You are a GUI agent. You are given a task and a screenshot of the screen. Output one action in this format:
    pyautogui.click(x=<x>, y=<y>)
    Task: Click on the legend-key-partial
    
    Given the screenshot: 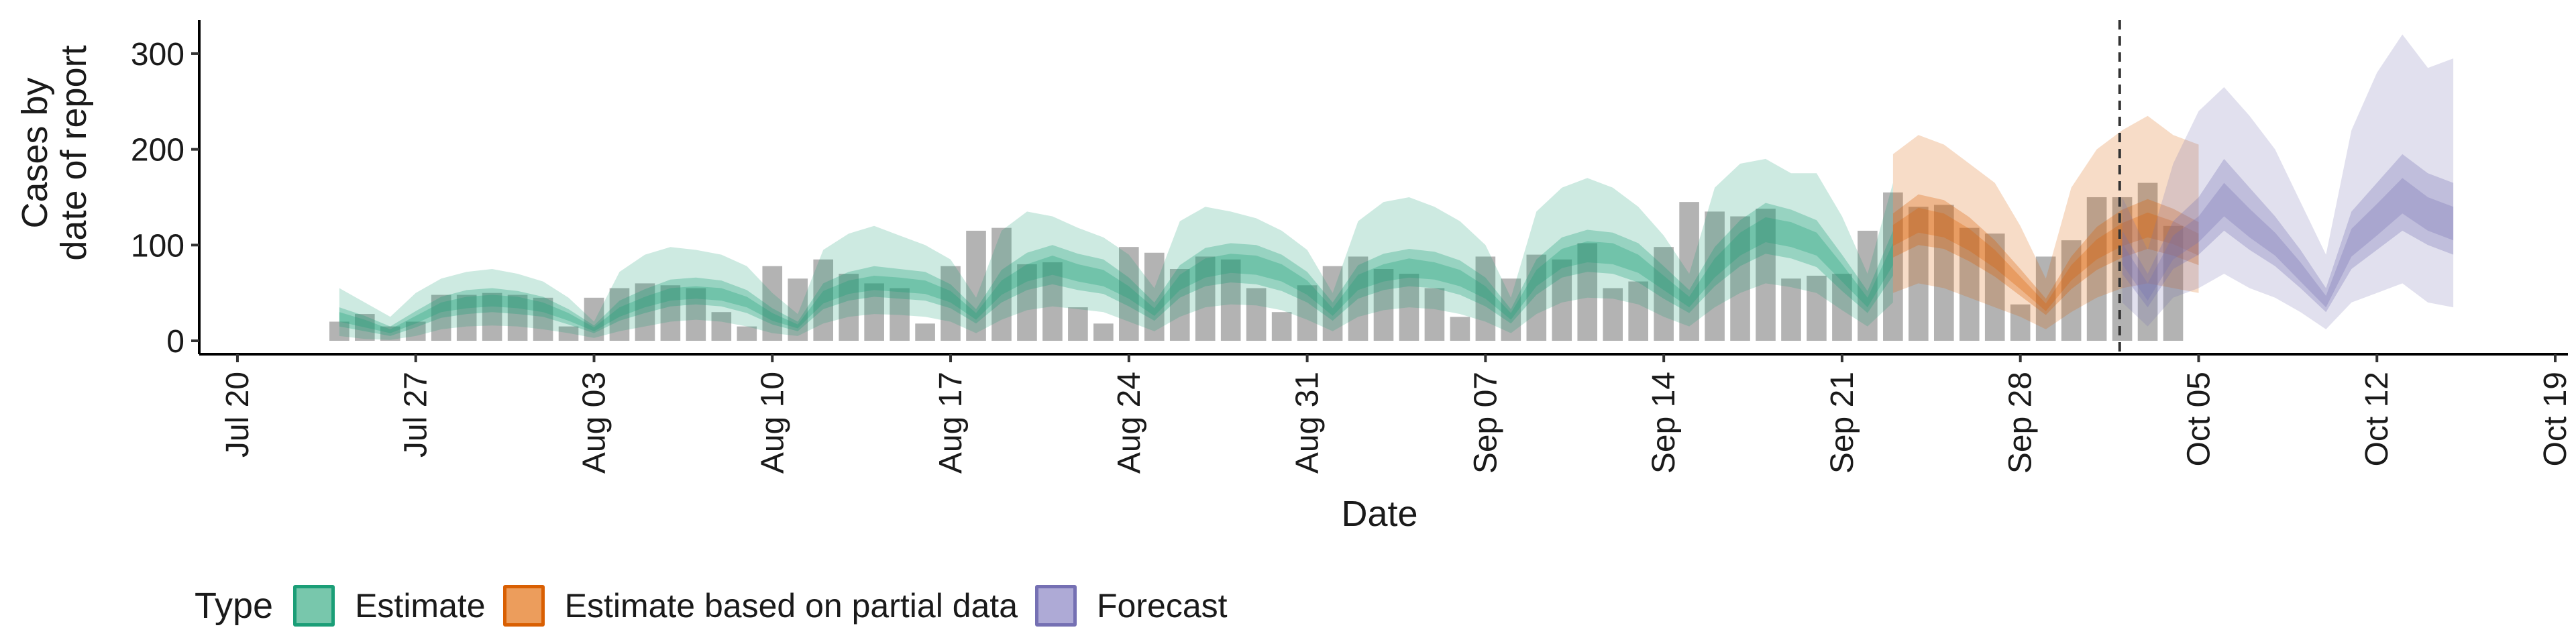 What is the action you would take?
    pyautogui.click(x=523, y=606)
    